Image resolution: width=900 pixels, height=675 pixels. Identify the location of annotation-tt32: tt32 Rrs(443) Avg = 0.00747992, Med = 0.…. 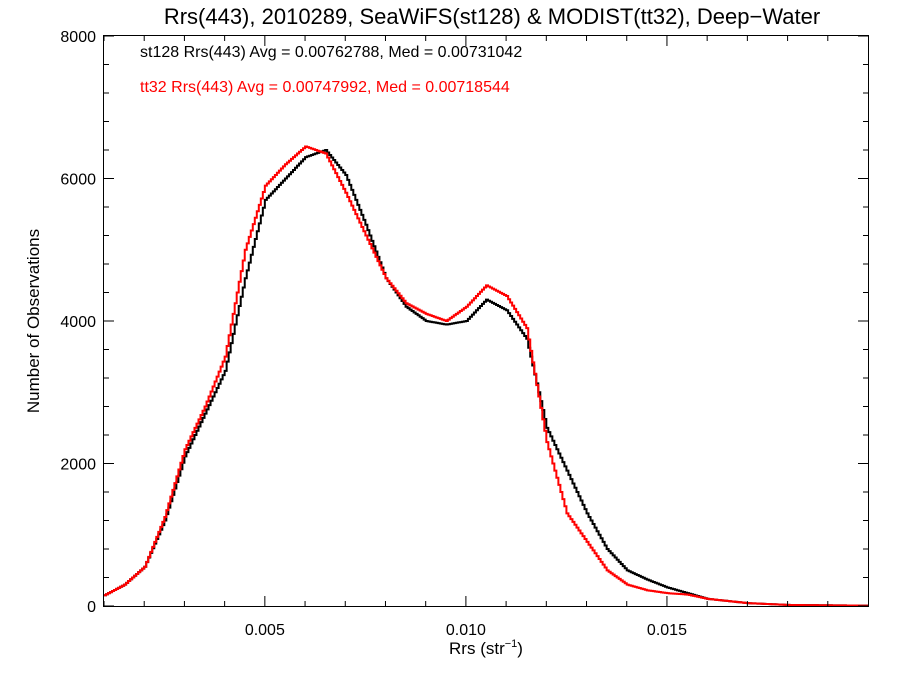
(325, 87).